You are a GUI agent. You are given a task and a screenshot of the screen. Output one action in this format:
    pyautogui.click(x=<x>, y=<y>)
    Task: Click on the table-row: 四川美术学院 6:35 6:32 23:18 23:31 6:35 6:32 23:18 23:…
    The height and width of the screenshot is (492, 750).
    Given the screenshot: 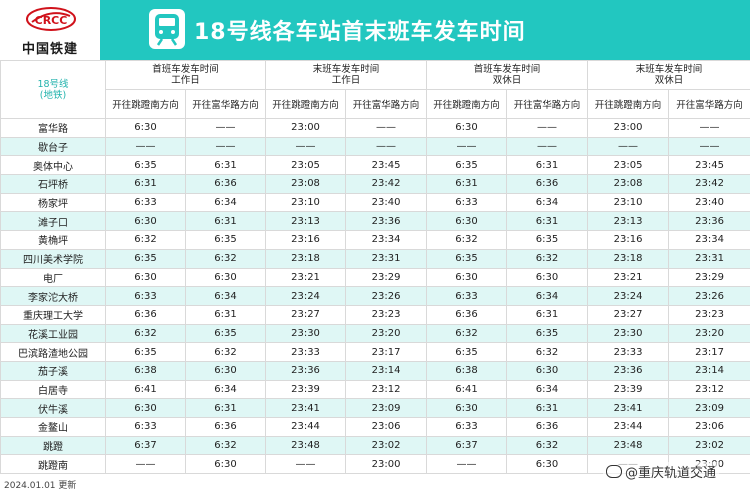 What is the action you would take?
    pyautogui.click(x=375, y=258)
    